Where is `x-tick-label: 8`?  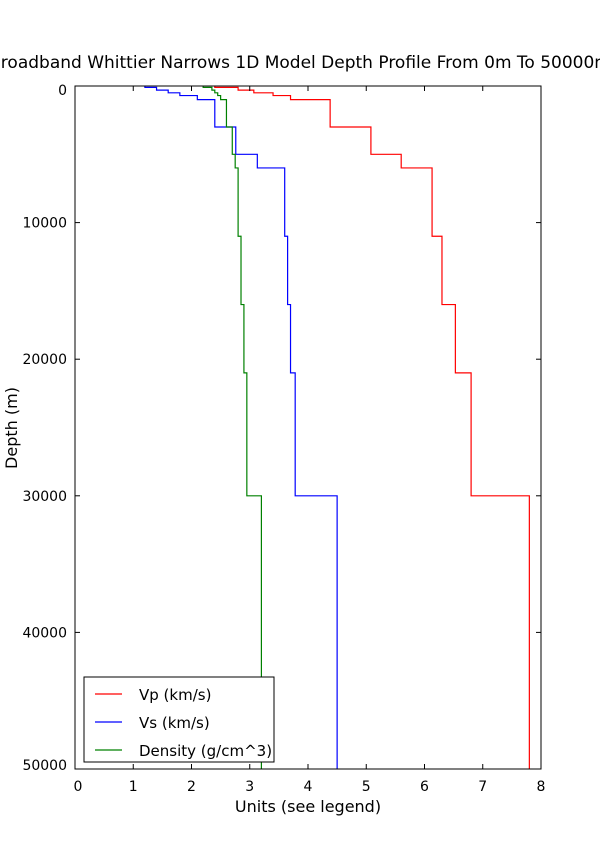 x-tick-label: 8 is located at coordinates (541, 787).